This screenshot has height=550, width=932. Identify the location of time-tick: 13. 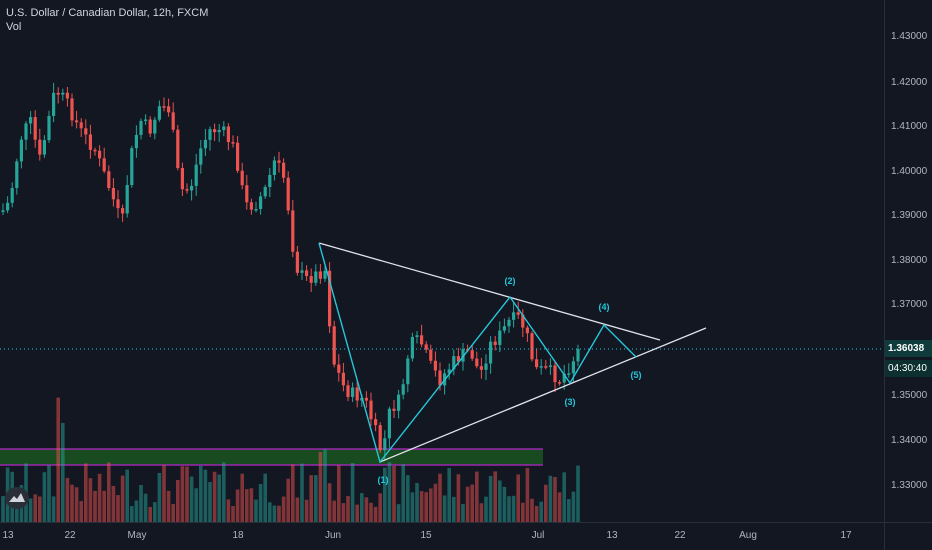
(8, 535).